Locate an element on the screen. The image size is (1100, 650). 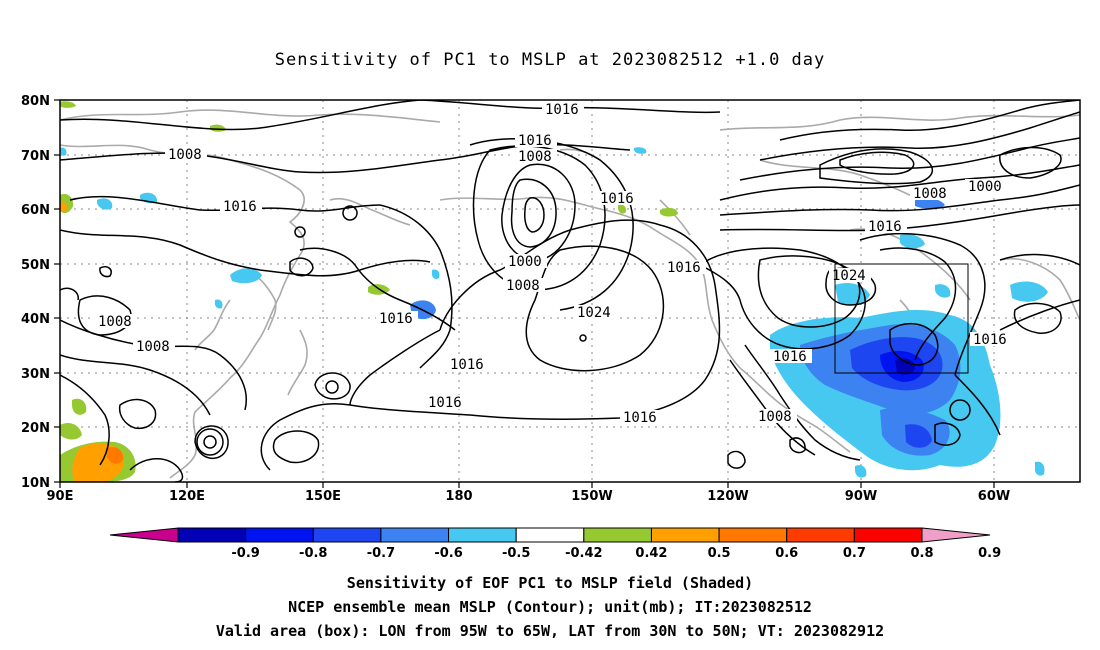
lat-label: 50N is located at coordinates (35, 265).